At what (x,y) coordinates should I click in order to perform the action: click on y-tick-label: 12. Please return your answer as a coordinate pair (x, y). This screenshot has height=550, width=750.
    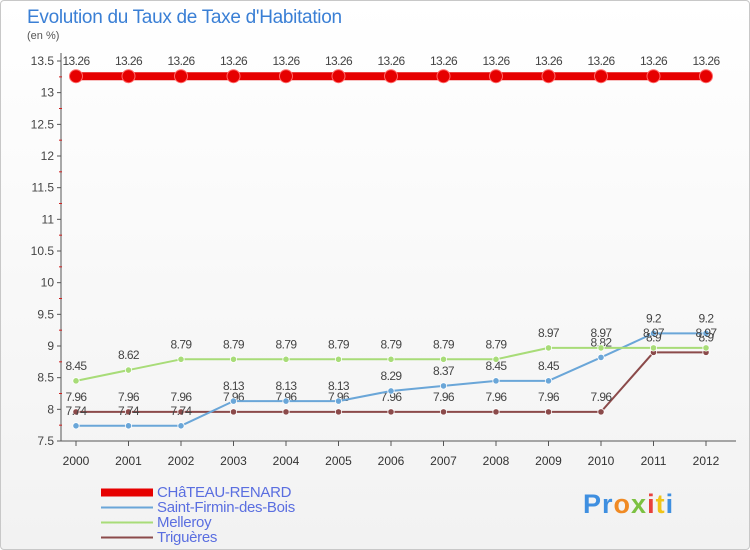
    Looking at the image, I should click on (48, 156).